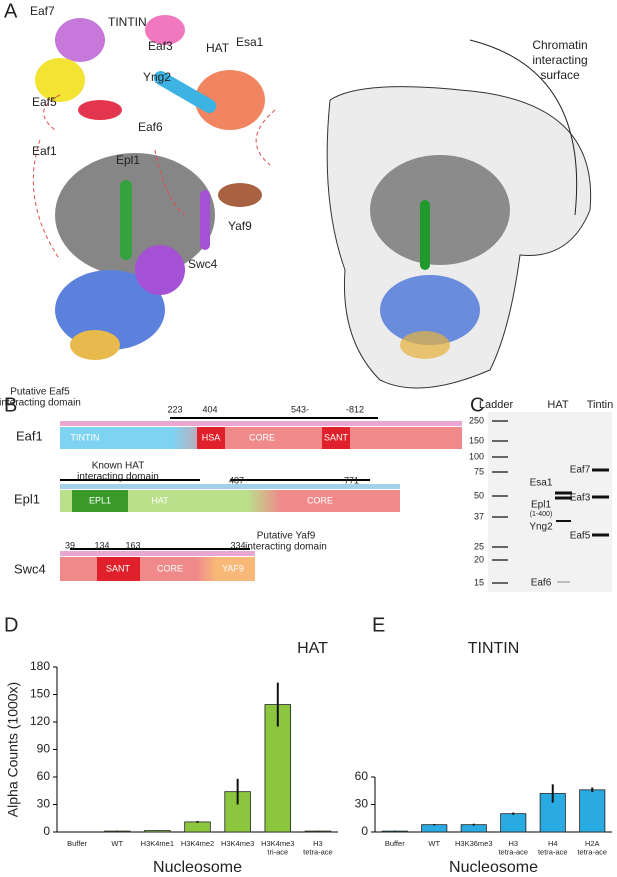  What do you see at coordinates (118, 466) in the screenshot?
I see `domain-note: Known HAT` at bounding box center [118, 466].